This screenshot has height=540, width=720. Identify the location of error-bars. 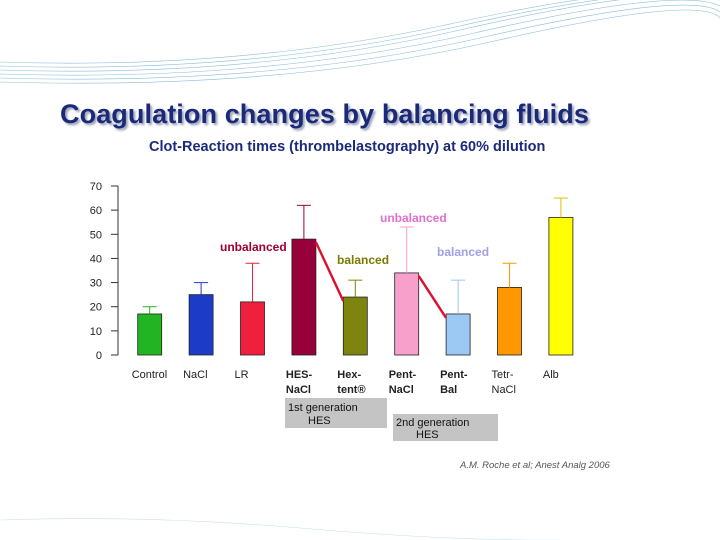
(355, 255).